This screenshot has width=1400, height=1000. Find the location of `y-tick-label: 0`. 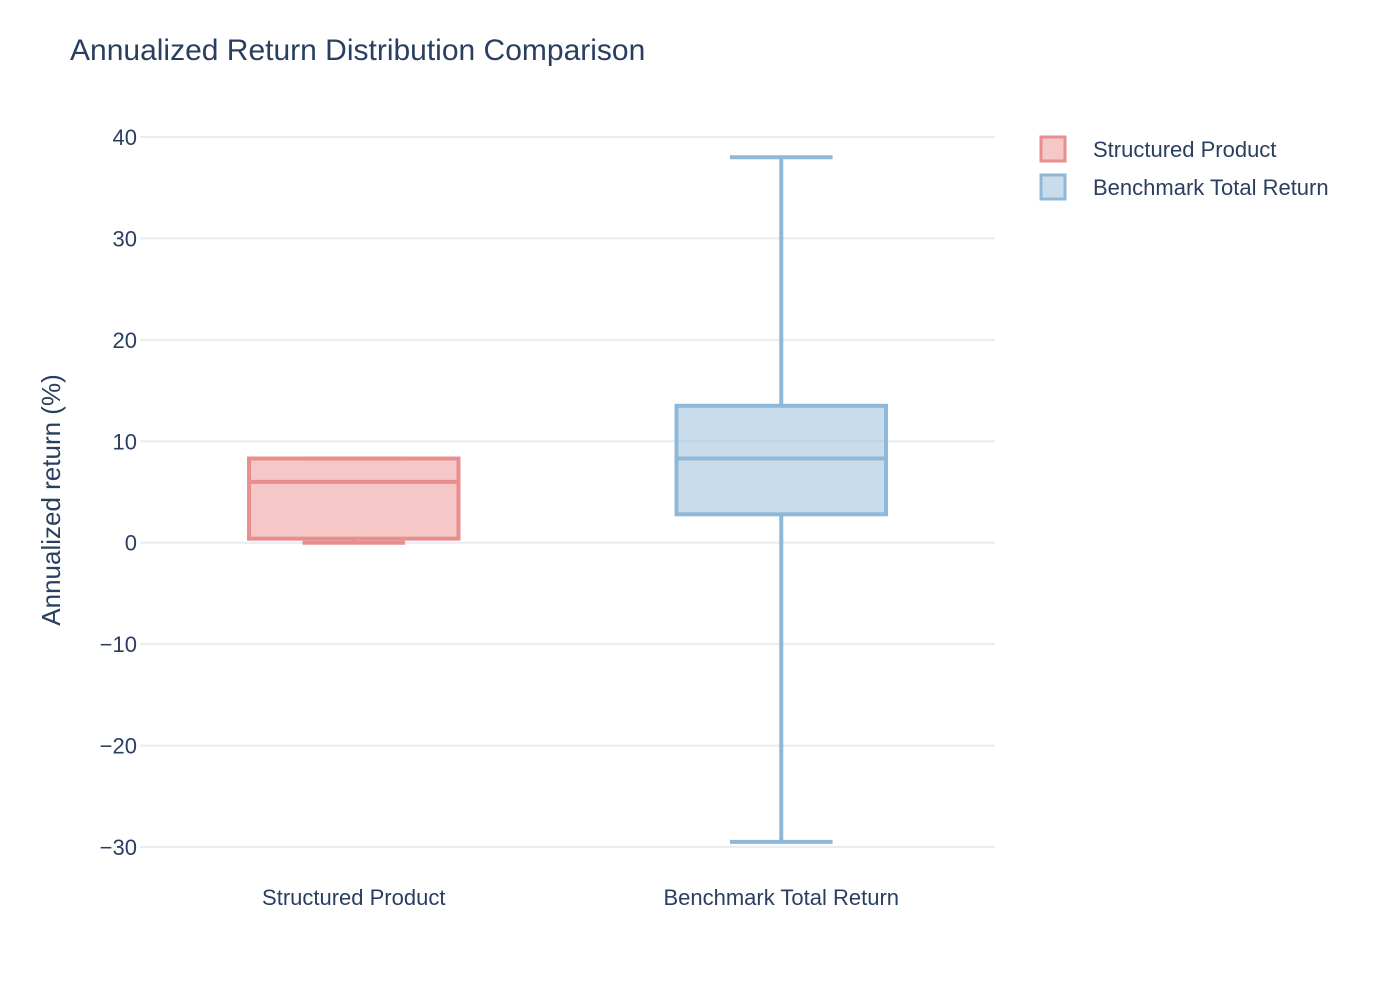

y-tick-label: 0 is located at coordinates (131, 543).